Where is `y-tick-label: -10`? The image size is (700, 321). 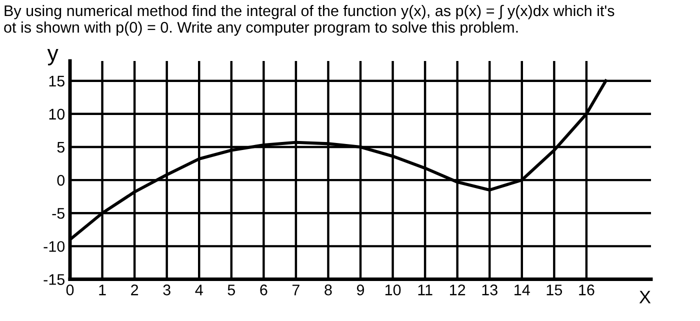 y-tick-label: -10 is located at coordinates (54, 246).